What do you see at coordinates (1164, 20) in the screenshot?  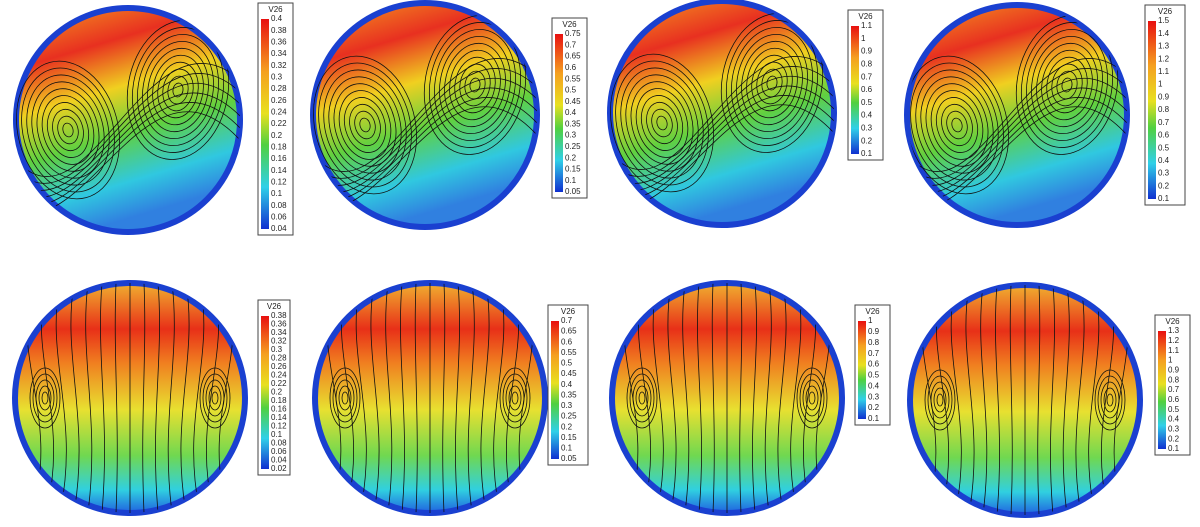 I see `colorbar-tick-label: 1.5` at bounding box center [1164, 20].